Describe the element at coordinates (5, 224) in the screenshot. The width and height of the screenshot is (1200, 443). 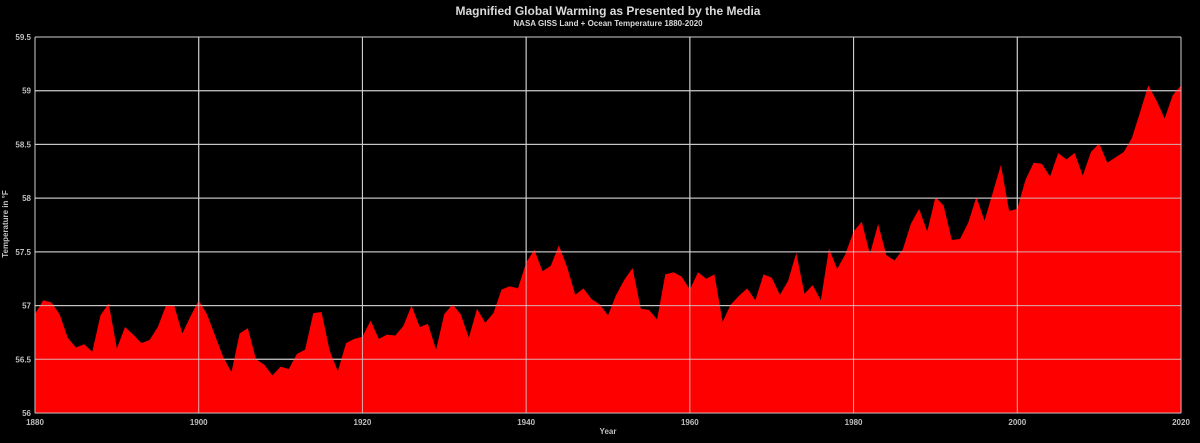
I see `y-axis-label: Temperature in °F` at that location.